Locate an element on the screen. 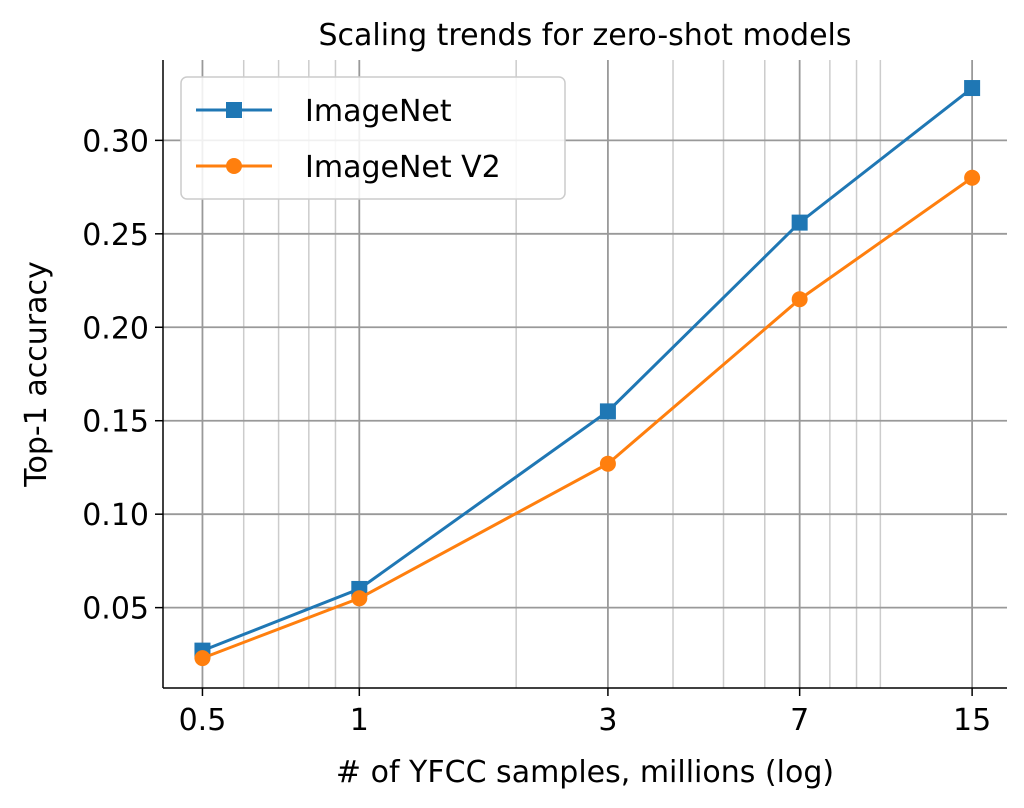 The image size is (1024, 808). y-tick-label: 0.30 is located at coordinates (115, 141).